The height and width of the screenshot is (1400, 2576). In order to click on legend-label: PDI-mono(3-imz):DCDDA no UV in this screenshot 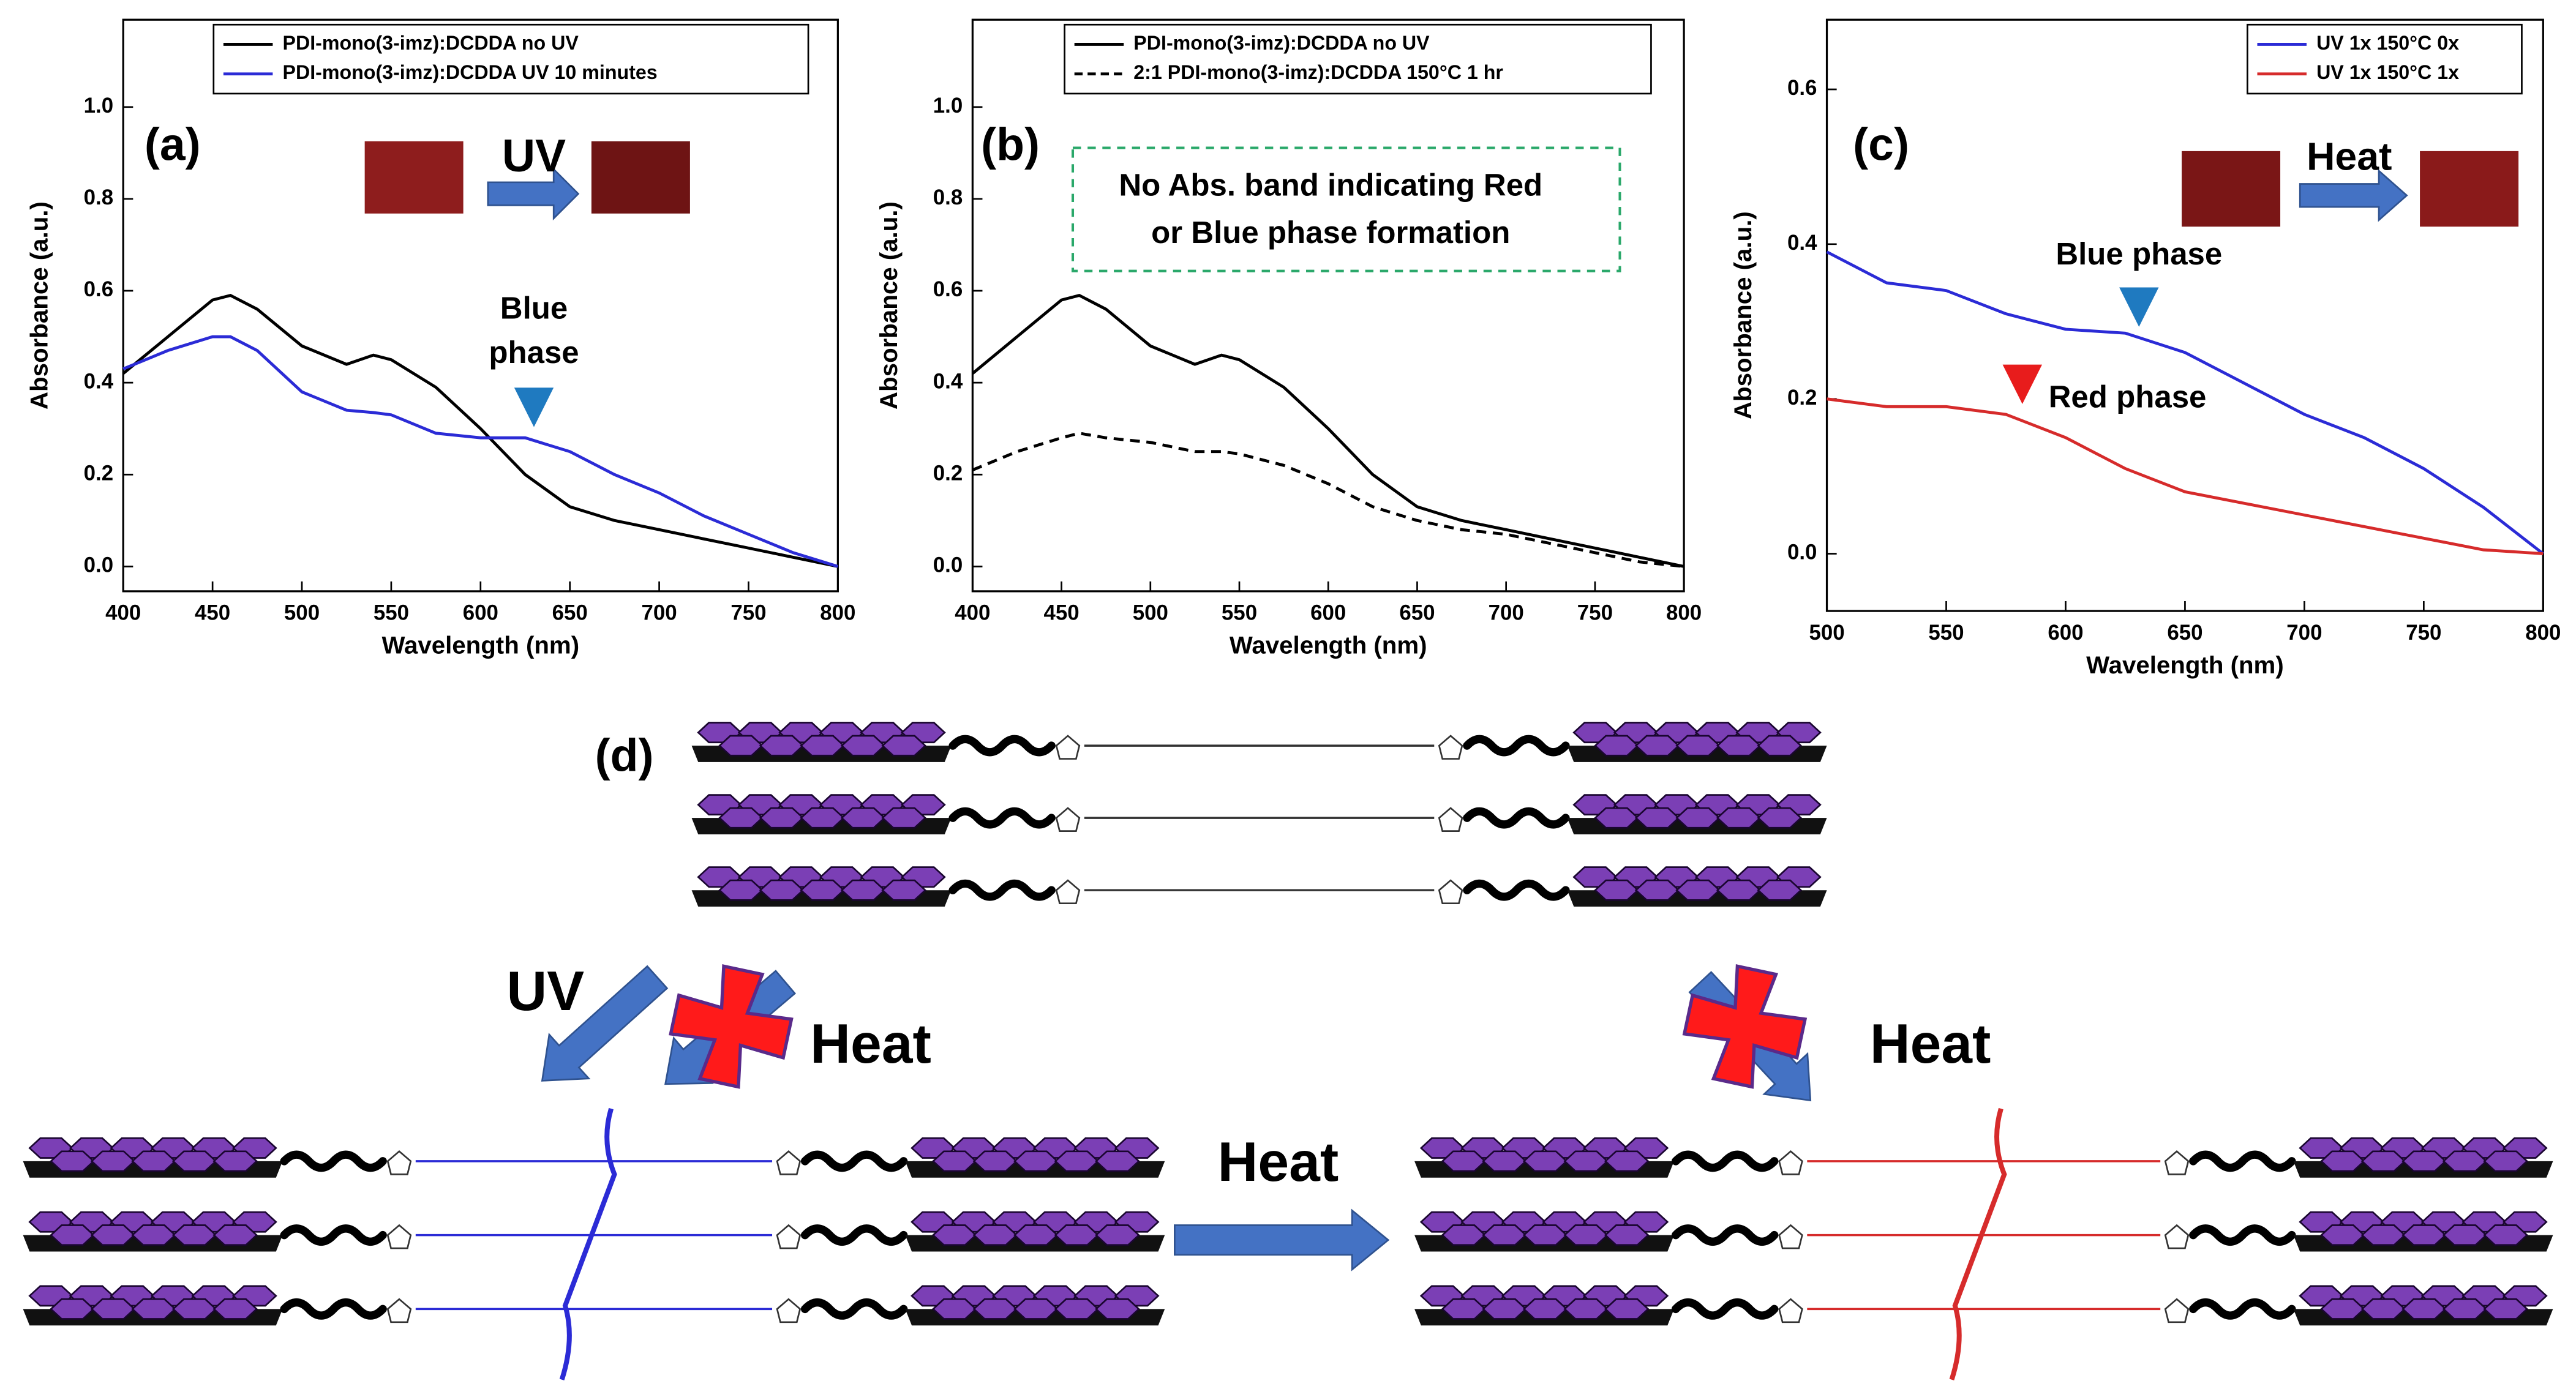, I will do `click(1281, 43)`.